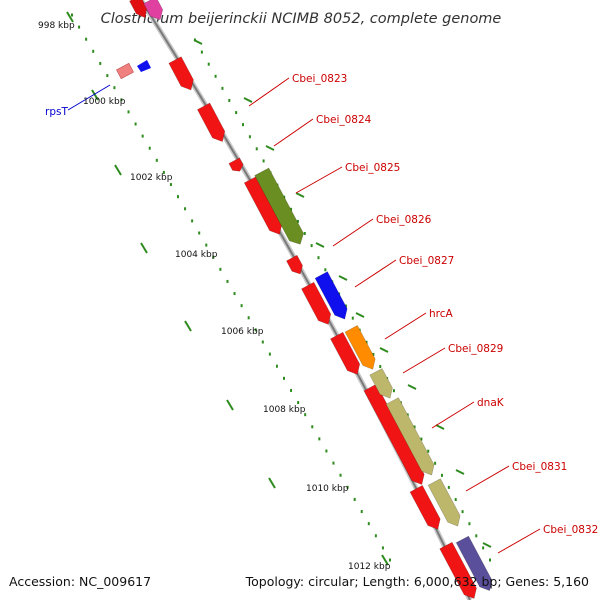  What do you see at coordinates (475, 349) in the screenshot?
I see `gene-label: Cbei_0829` at bounding box center [475, 349].